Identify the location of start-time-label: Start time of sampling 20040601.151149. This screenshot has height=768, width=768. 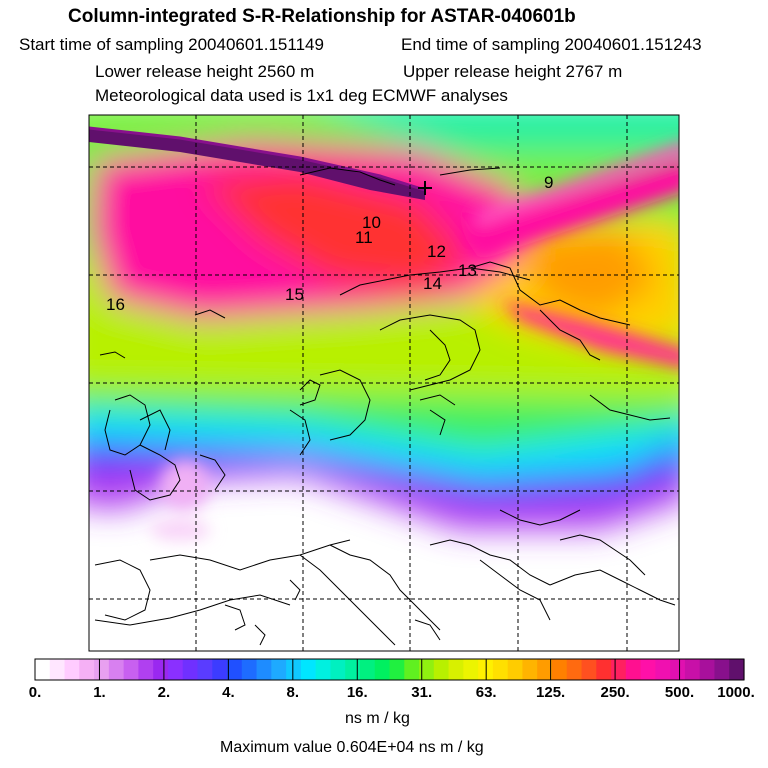
(171, 44).